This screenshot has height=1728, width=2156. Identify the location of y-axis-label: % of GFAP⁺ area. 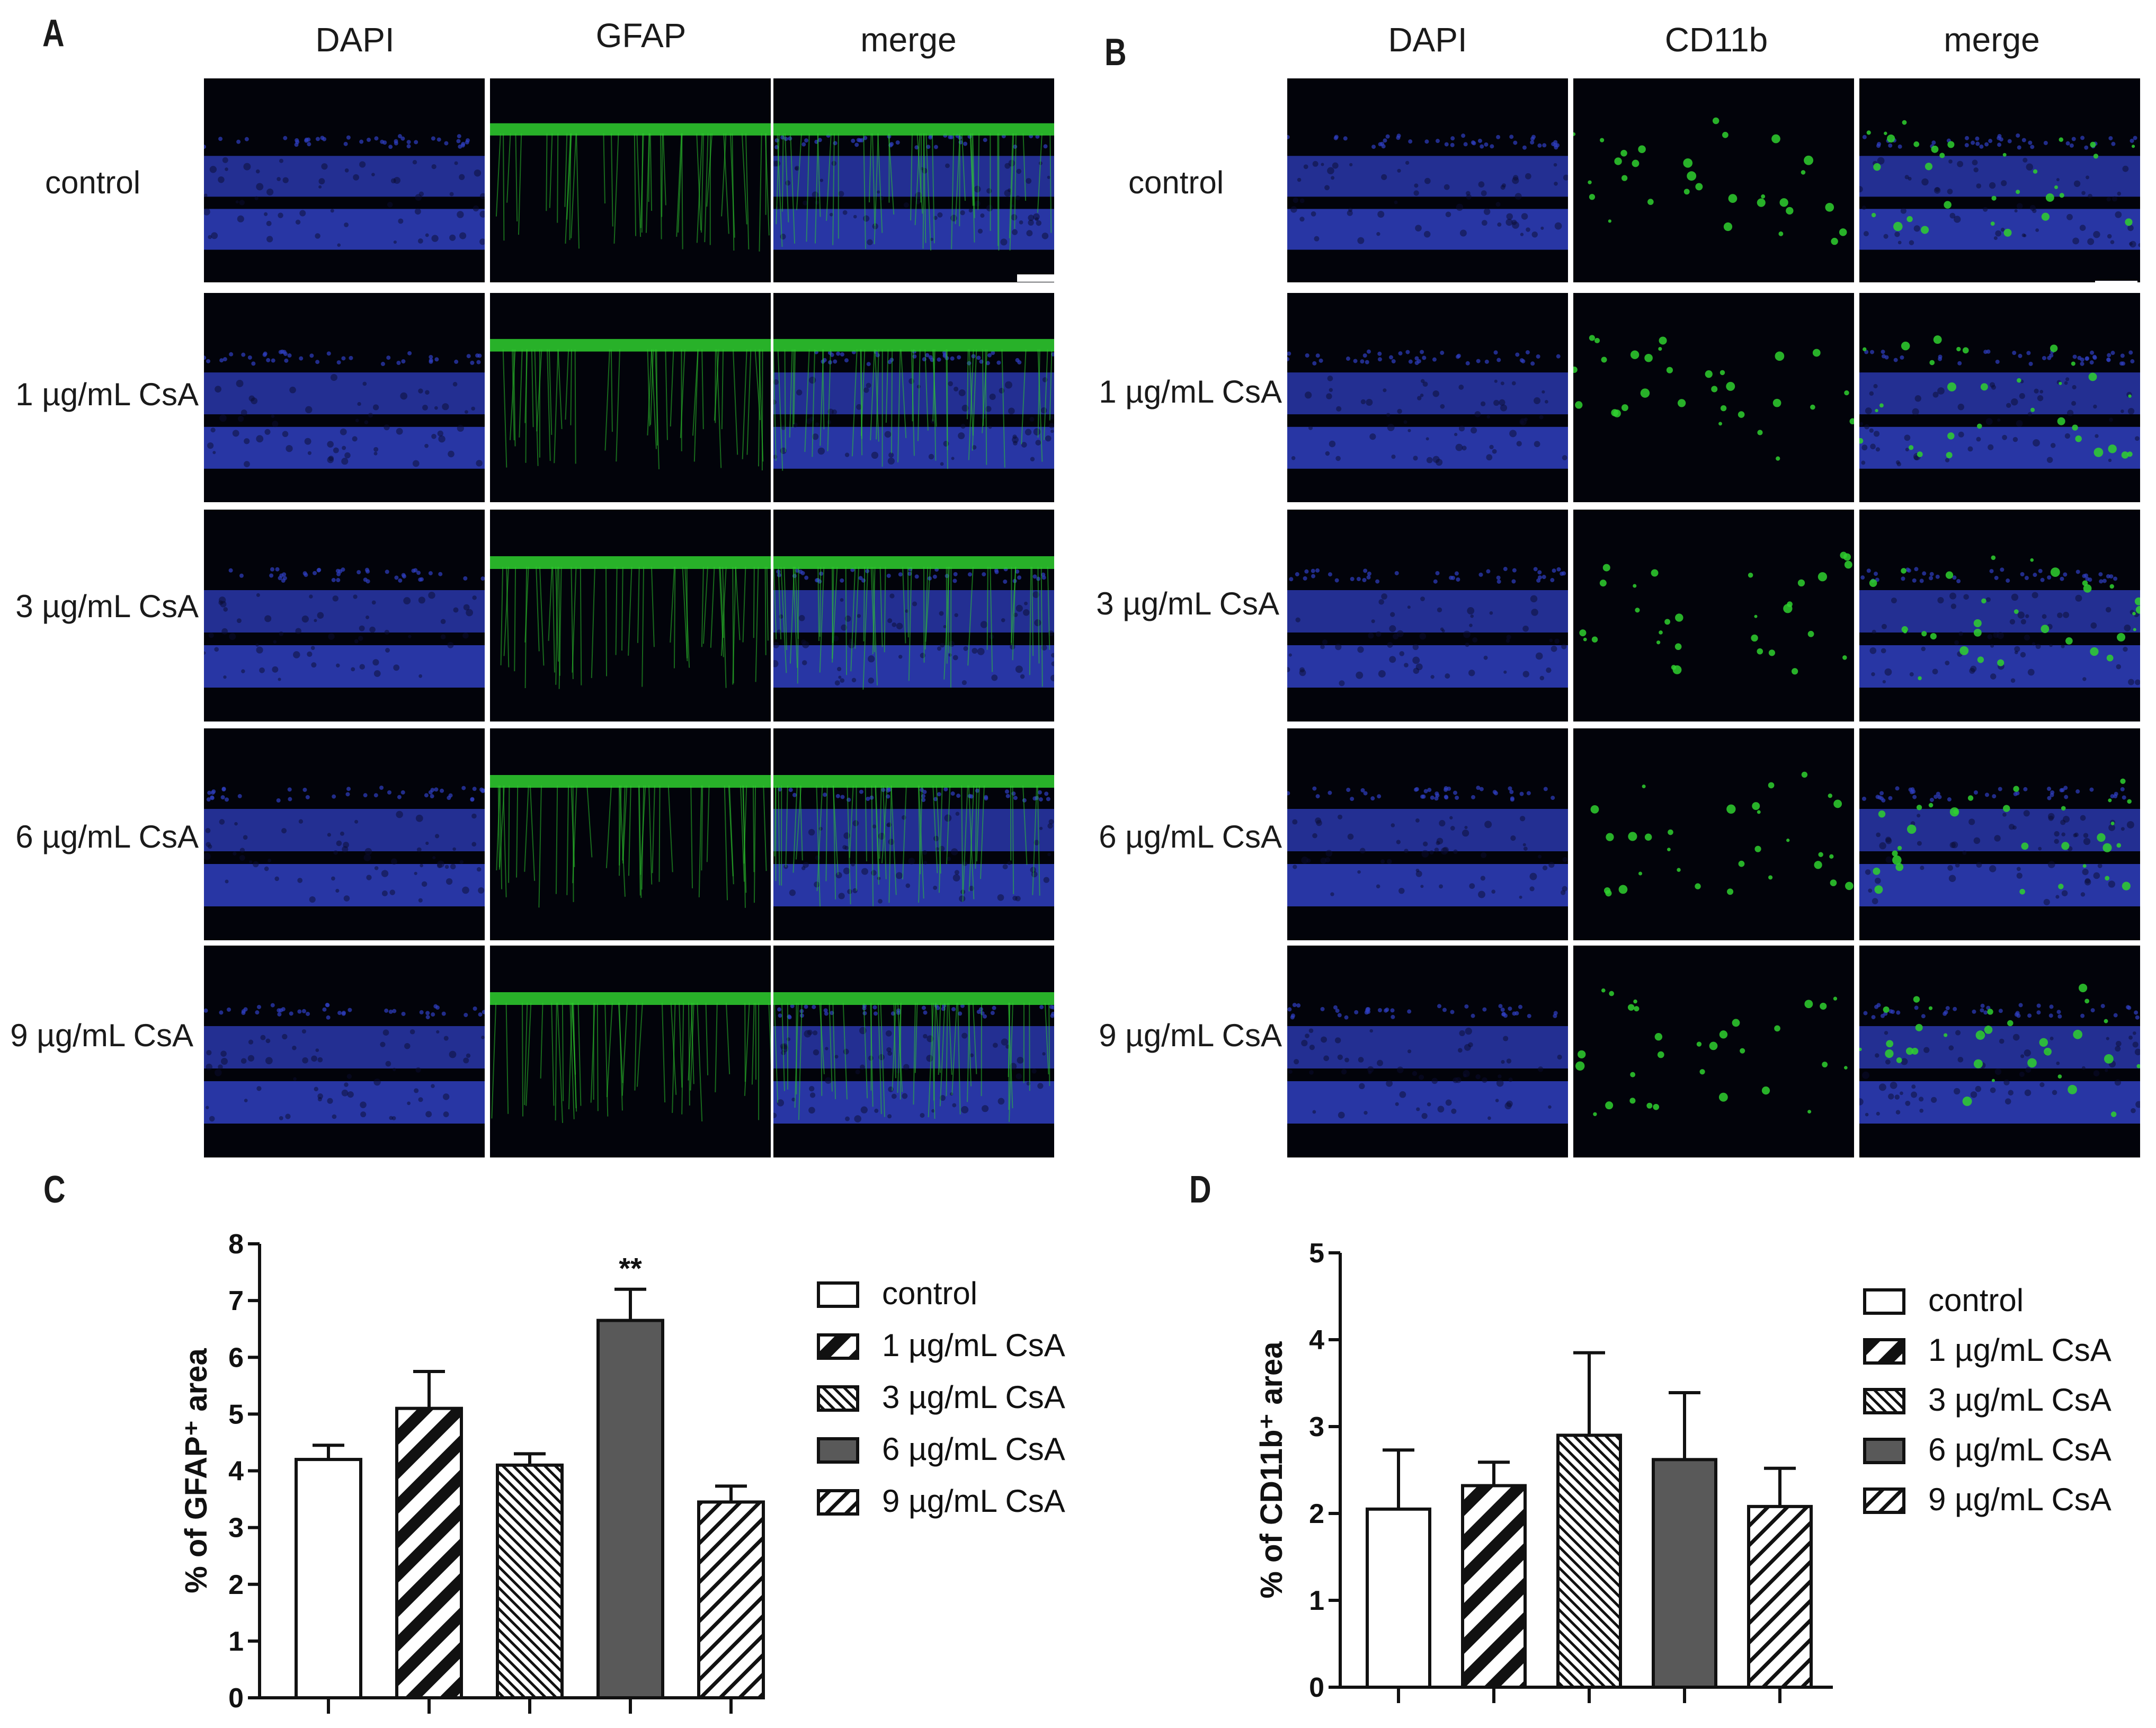
(196, 1470).